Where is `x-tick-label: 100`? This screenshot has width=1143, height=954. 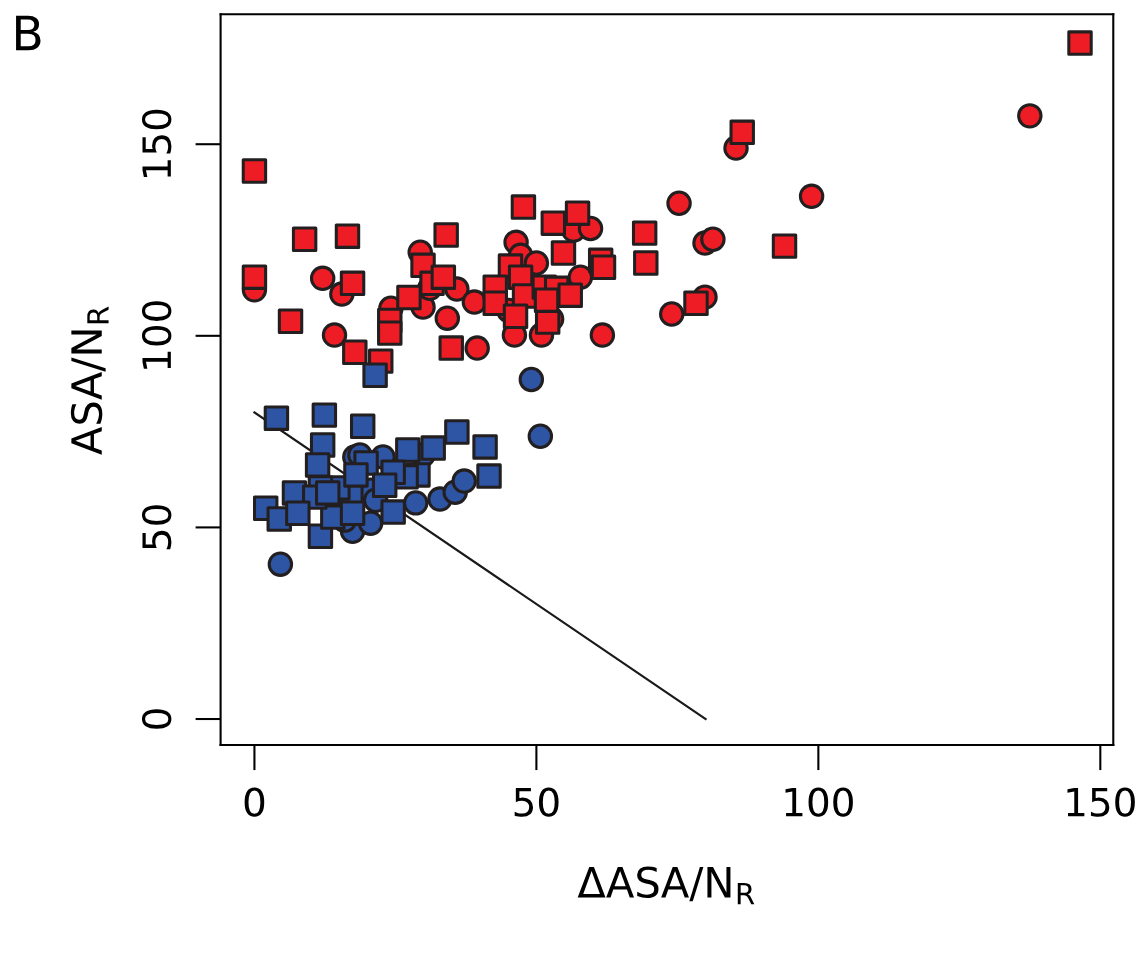 x-tick-label: 100 is located at coordinates (819, 802).